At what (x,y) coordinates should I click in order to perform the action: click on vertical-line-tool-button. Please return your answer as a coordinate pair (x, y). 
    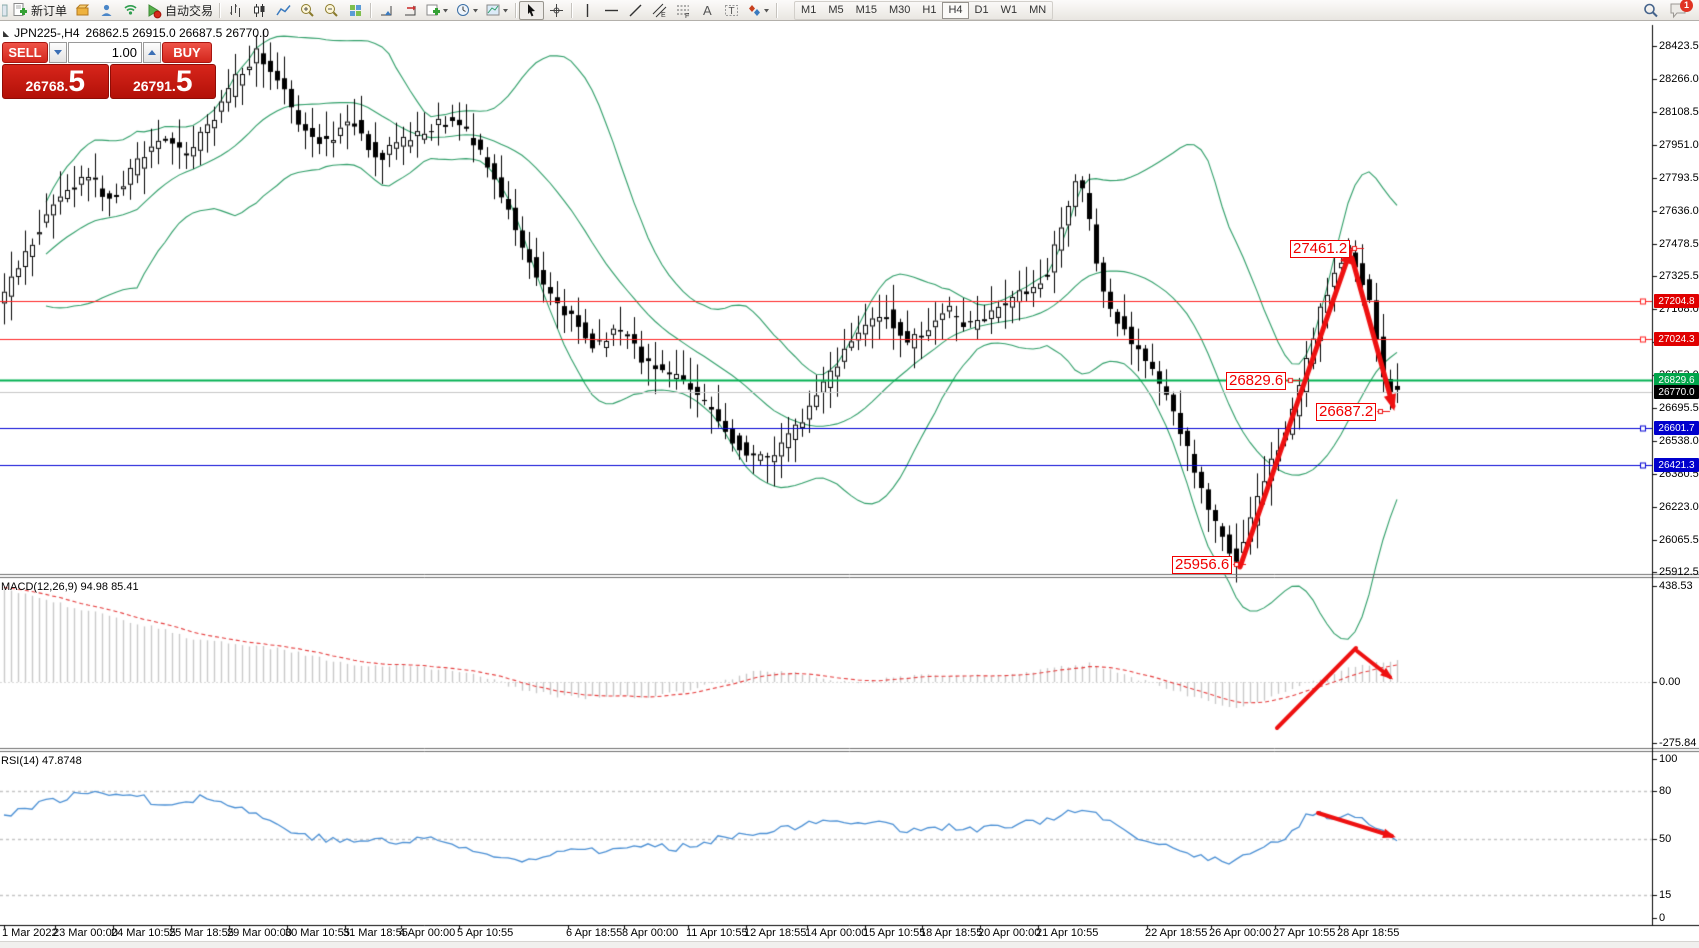
    Looking at the image, I should click on (587, 10).